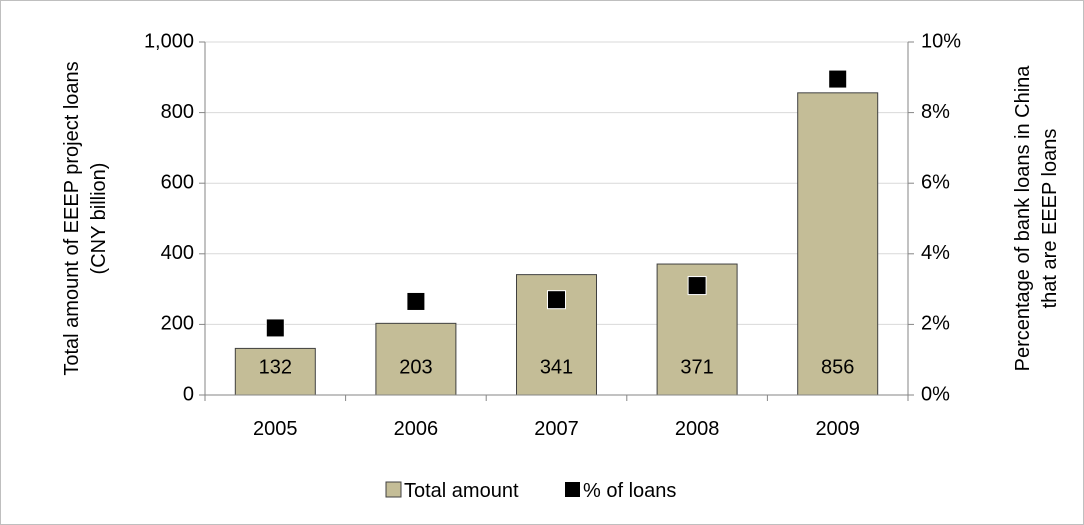 The width and height of the screenshot is (1084, 525). I want to click on left-axis-title-line: Total amount of EEEP project loans, so click(72, 218).